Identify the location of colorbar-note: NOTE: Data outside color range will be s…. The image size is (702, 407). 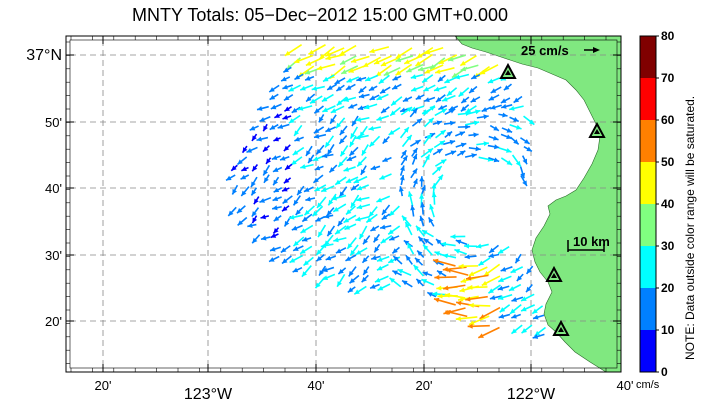
(690, 228).